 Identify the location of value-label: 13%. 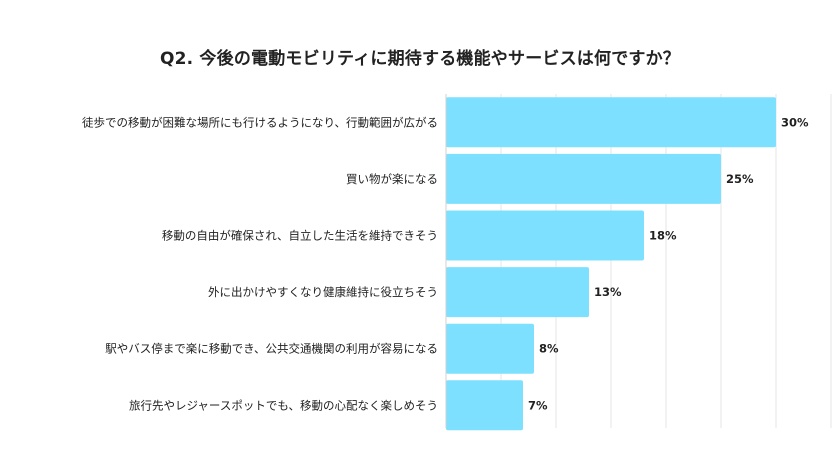
(608, 292).